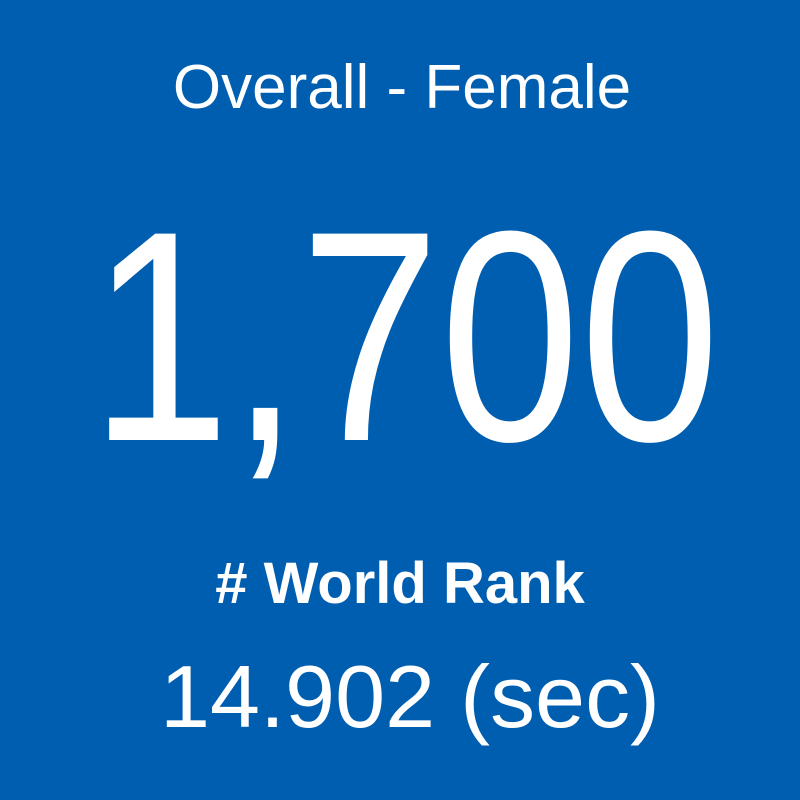  Describe the element at coordinates (400, 583) in the screenshot. I see `tile-label: # World Rank` at that location.